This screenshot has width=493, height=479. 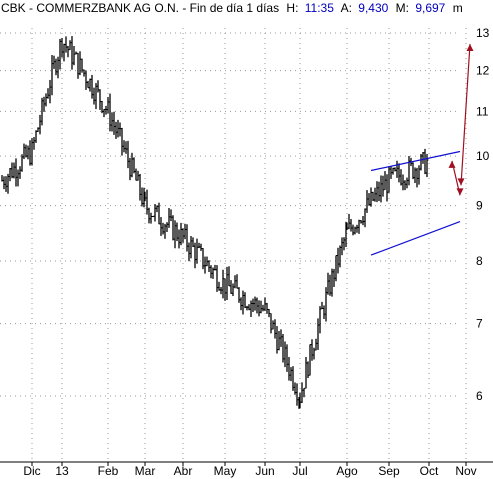 What do you see at coordinates (465, 114) in the screenshot?
I see `projection-arrow-up` at bounding box center [465, 114].